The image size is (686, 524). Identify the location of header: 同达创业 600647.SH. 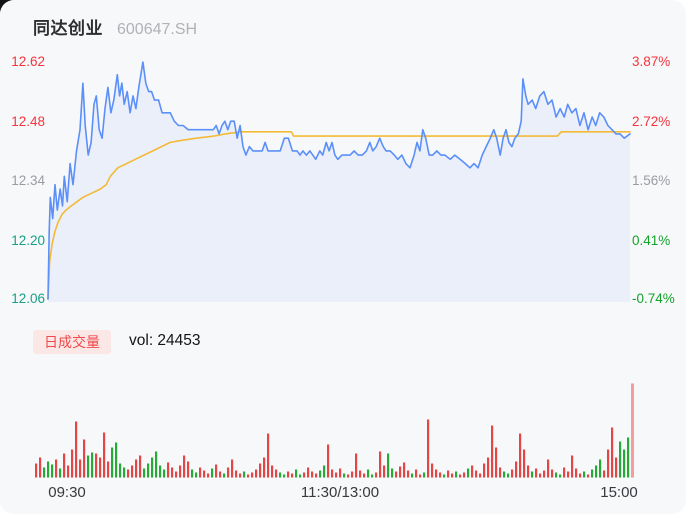
(115, 26).